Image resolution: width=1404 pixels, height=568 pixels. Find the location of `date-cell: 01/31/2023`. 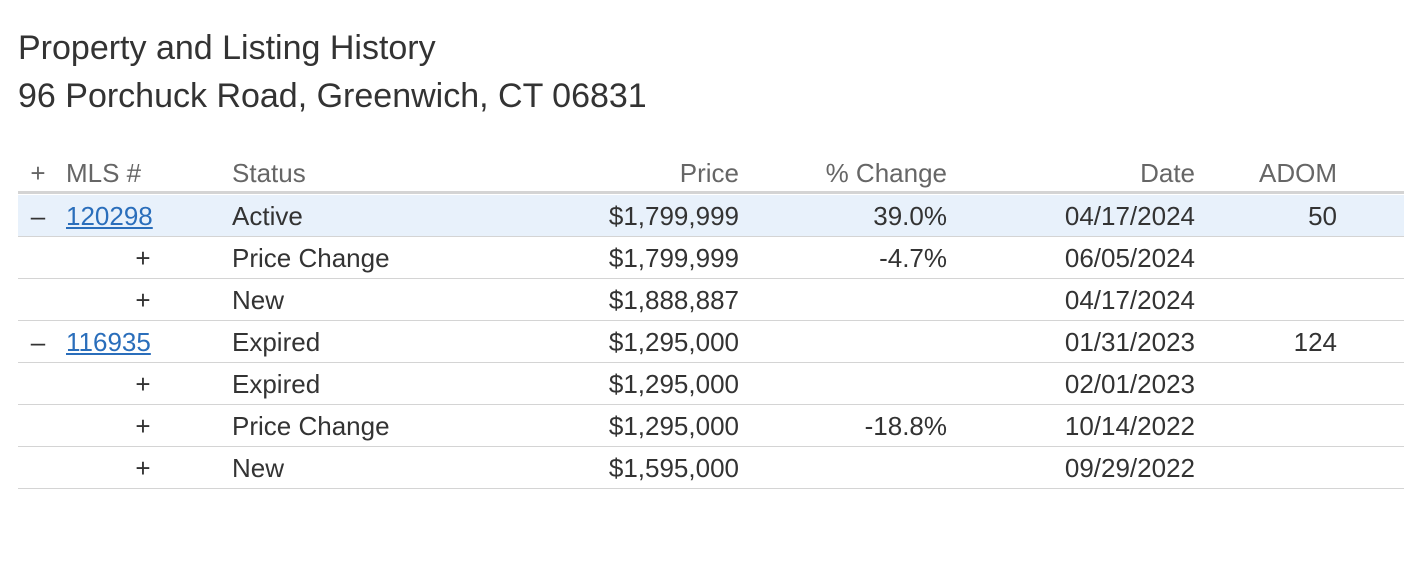

date-cell: 01/31/2023 is located at coordinates (1129, 342).